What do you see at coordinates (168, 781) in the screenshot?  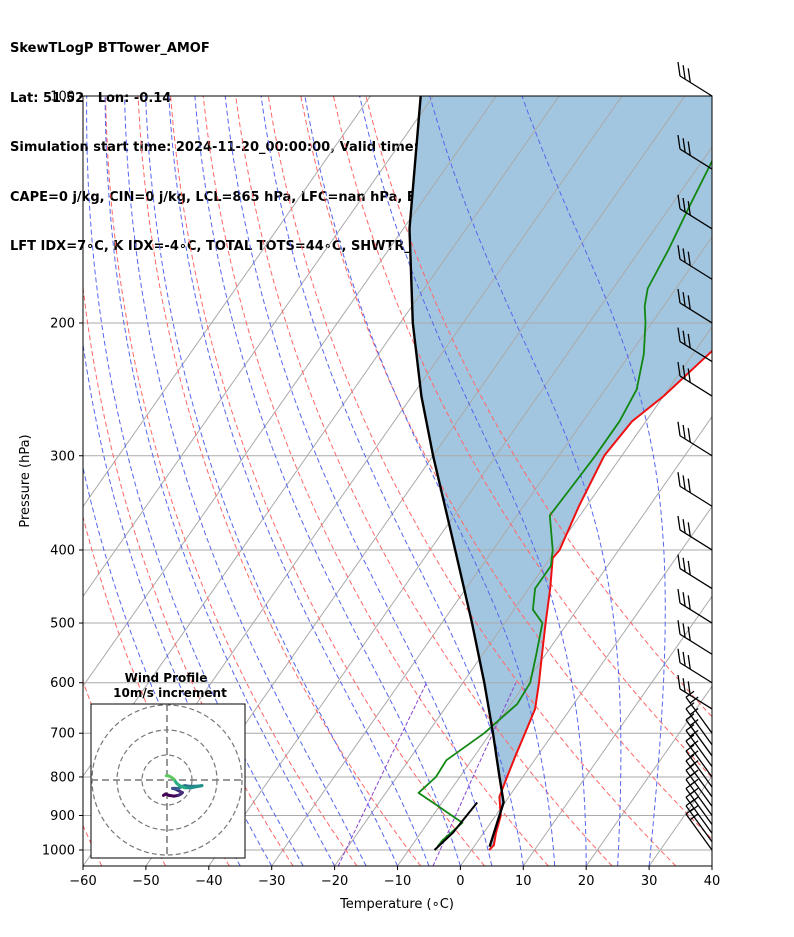 I see `hodograph-frame` at bounding box center [168, 781].